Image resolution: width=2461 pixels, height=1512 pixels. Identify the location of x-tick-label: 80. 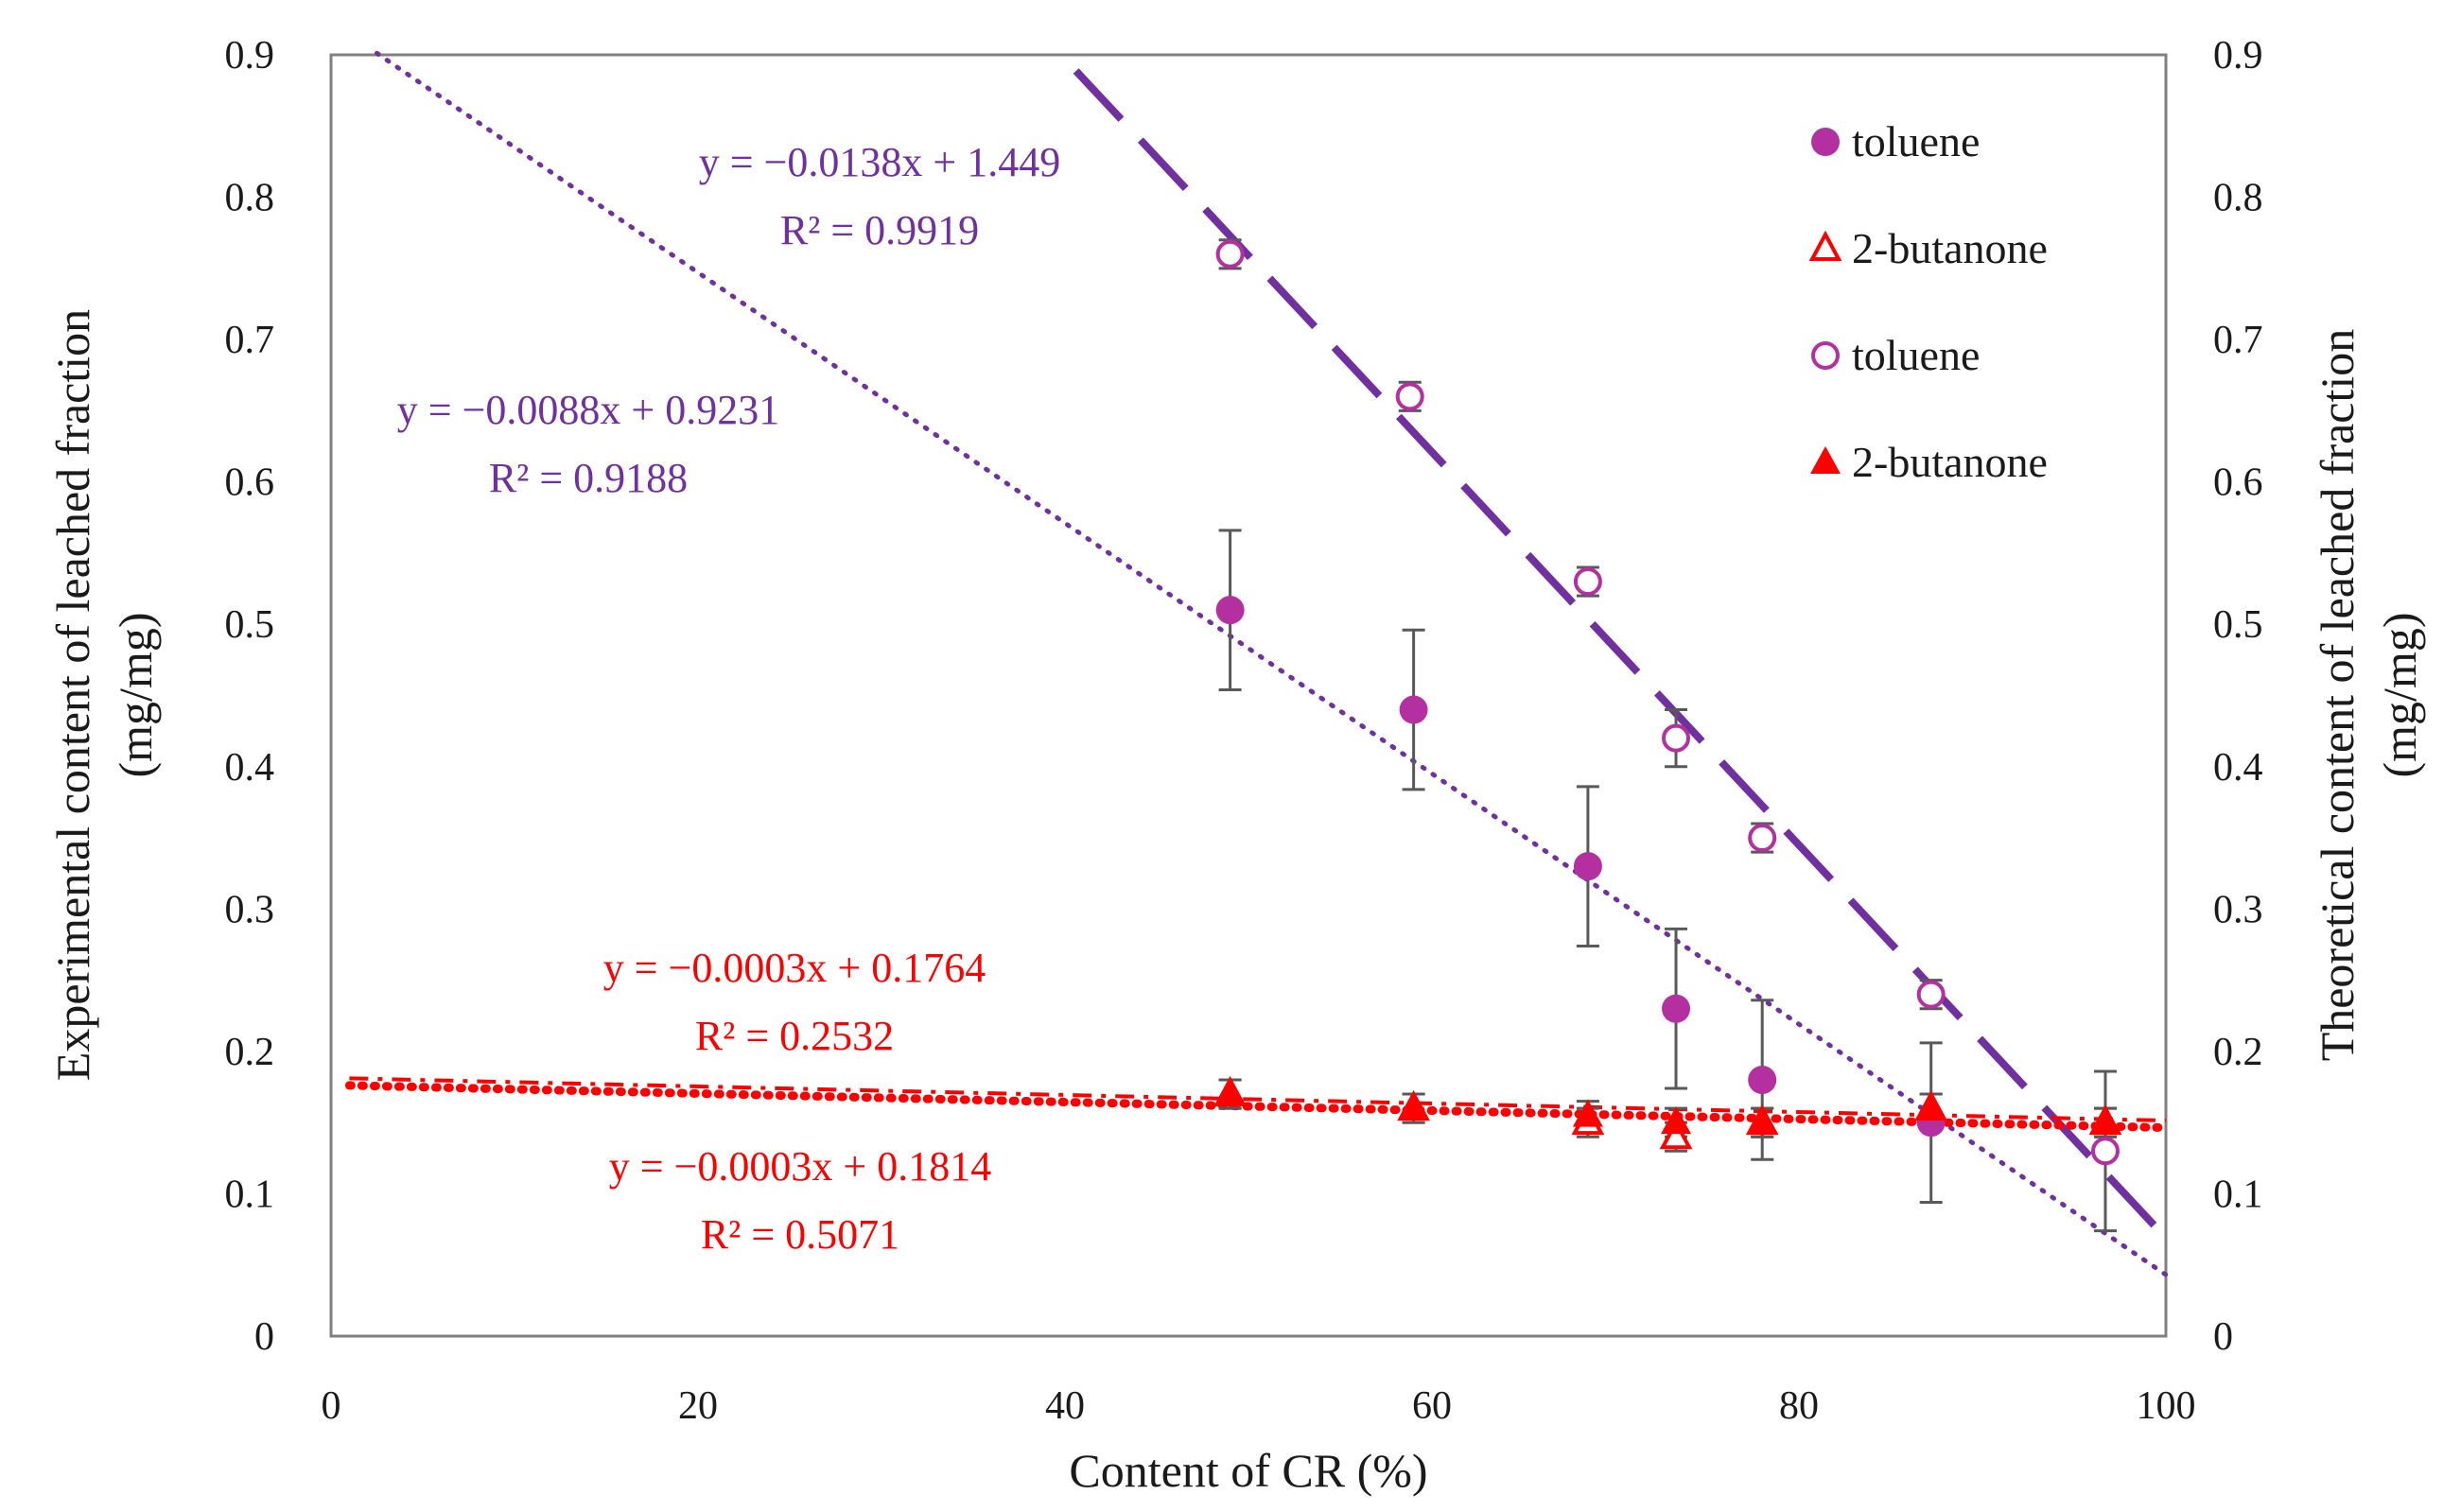
(1799, 1406).